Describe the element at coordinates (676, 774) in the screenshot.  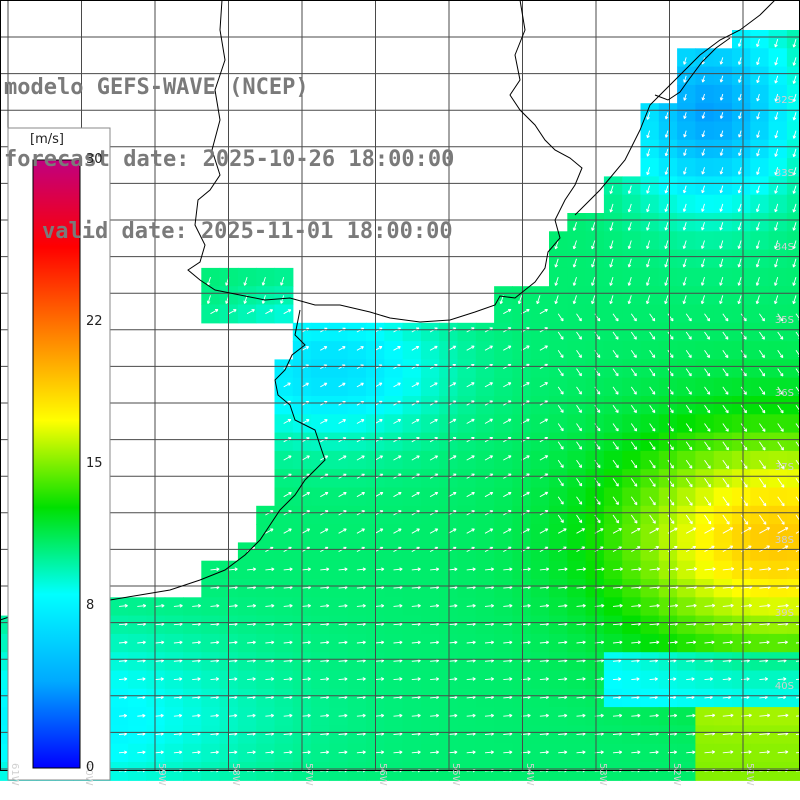
I see `longitude-label: 52W` at that location.